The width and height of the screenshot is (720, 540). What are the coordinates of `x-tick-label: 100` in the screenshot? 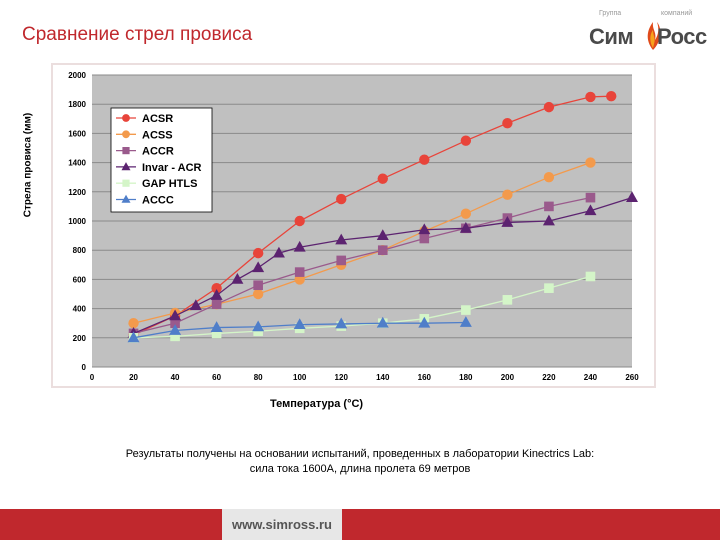 It's located at (300, 377).